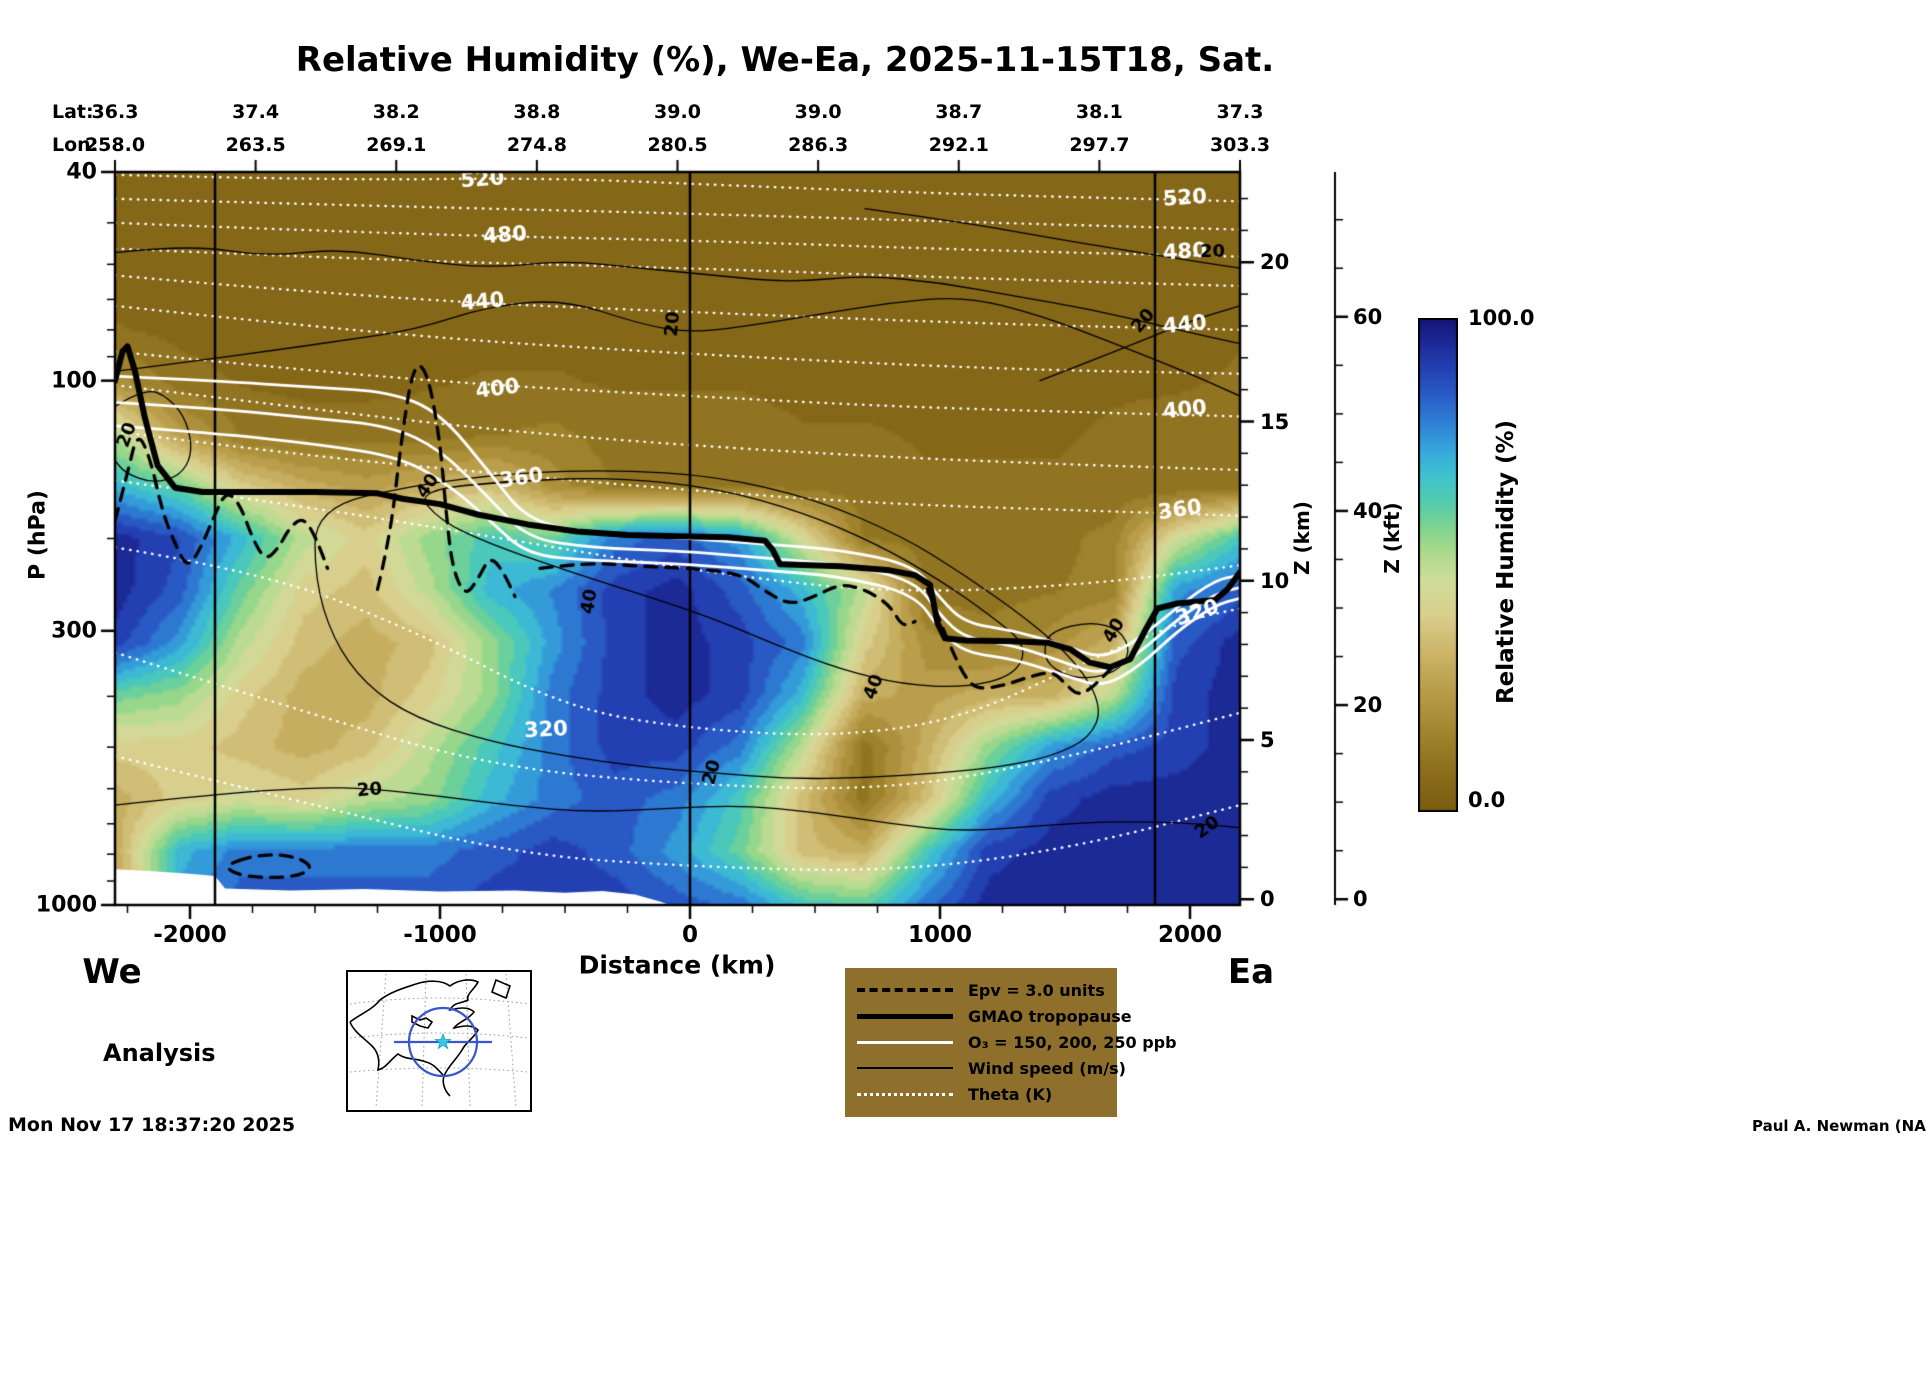 The image size is (1926, 1394). Describe the element at coordinates (1036, 990) in the screenshot. I see `legend-item-label: Epv = 3.0 units` at that location.